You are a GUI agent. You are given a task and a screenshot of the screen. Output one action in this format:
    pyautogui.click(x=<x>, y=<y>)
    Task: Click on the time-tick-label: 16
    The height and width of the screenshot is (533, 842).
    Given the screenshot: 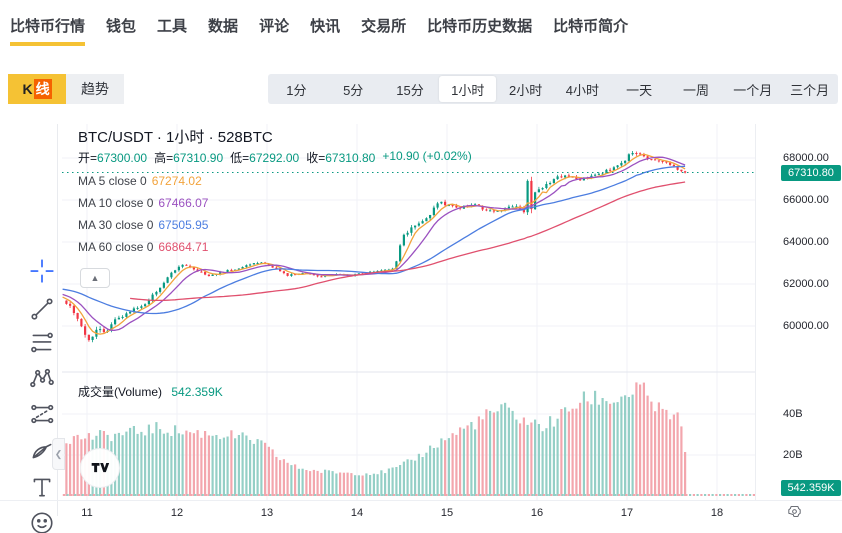 What is the action you would take?
    pyautogui.click(x=537, y=513)
    